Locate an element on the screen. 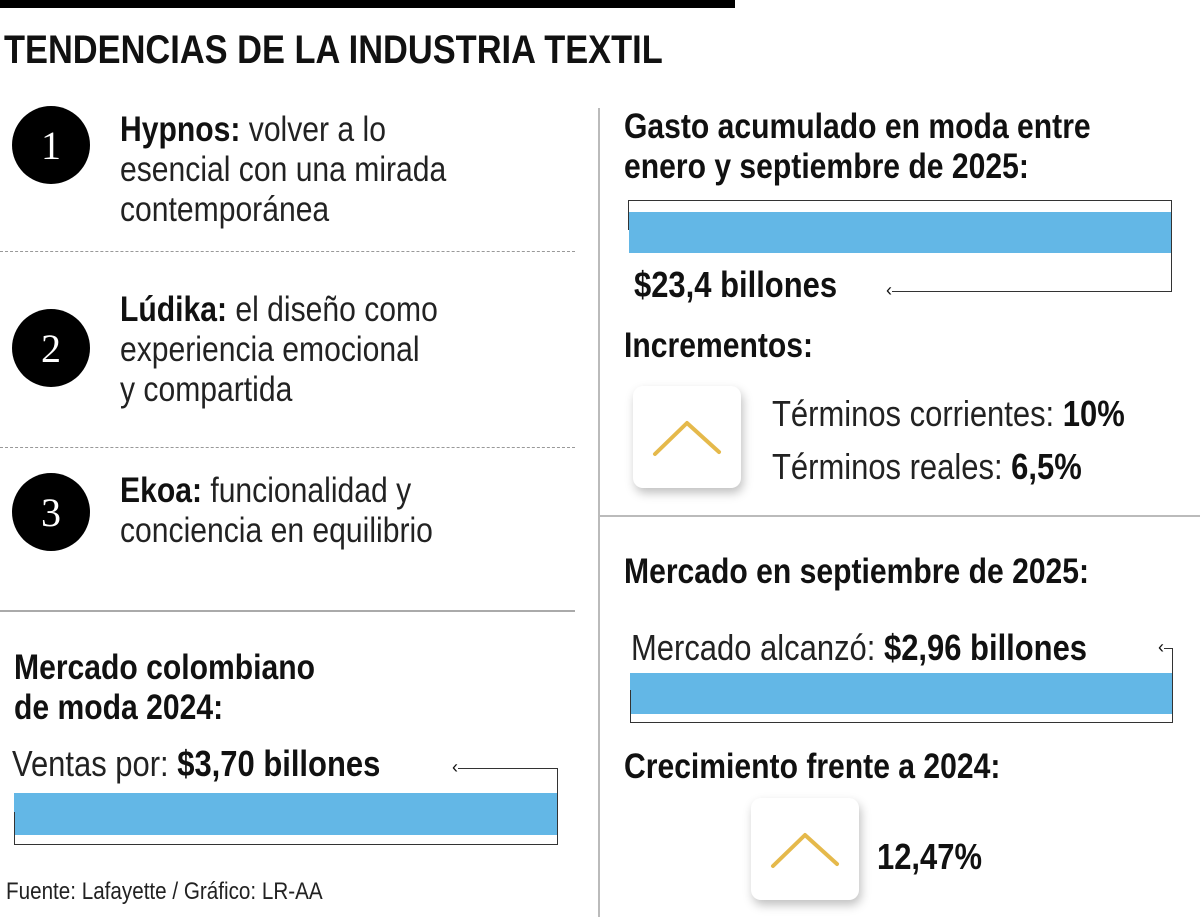 Image resolution: width=1200 pixels, height=917 pixels. increment-label: Términos reales: is located at coordinates (892, 466).